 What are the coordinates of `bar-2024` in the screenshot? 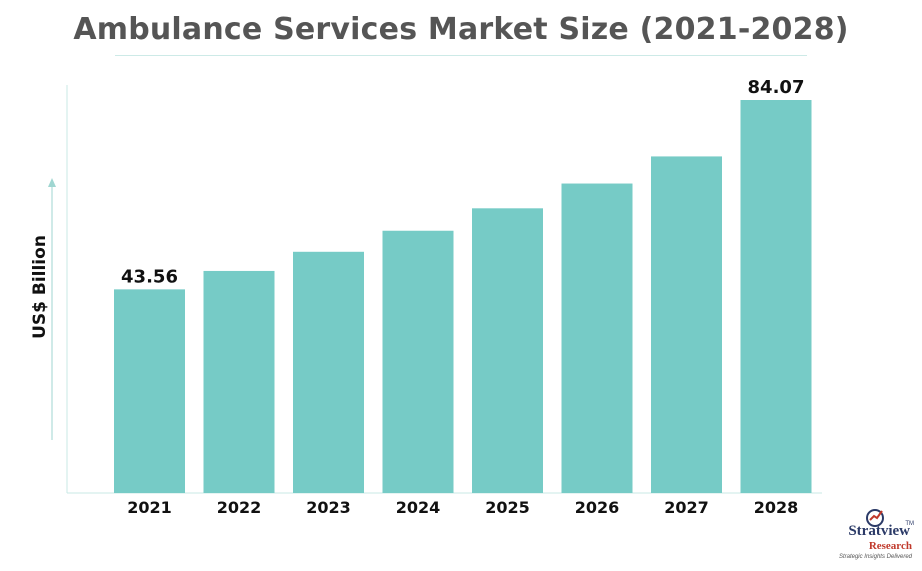 It's located at (418, 362).